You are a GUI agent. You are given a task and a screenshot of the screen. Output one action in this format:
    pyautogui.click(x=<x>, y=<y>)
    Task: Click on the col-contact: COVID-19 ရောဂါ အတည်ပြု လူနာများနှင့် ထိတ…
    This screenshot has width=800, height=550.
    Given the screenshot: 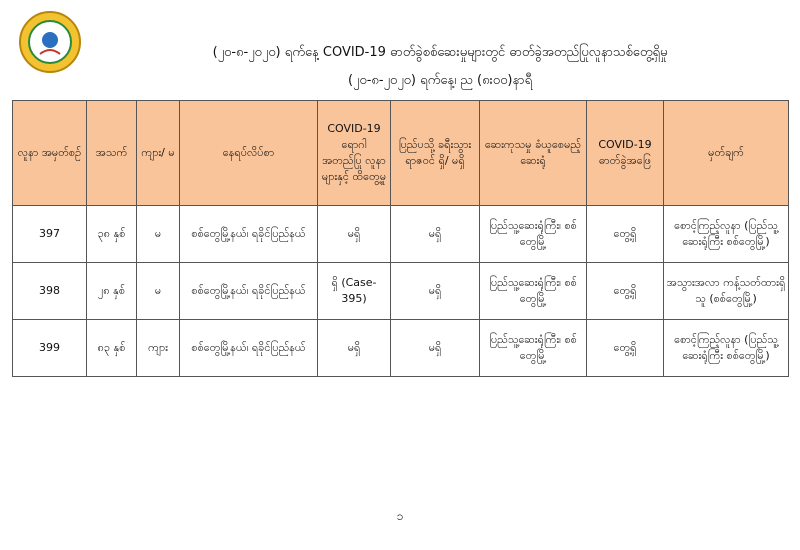 What is the action you would take?
    pyautogui.click(x=354, y=153)
    